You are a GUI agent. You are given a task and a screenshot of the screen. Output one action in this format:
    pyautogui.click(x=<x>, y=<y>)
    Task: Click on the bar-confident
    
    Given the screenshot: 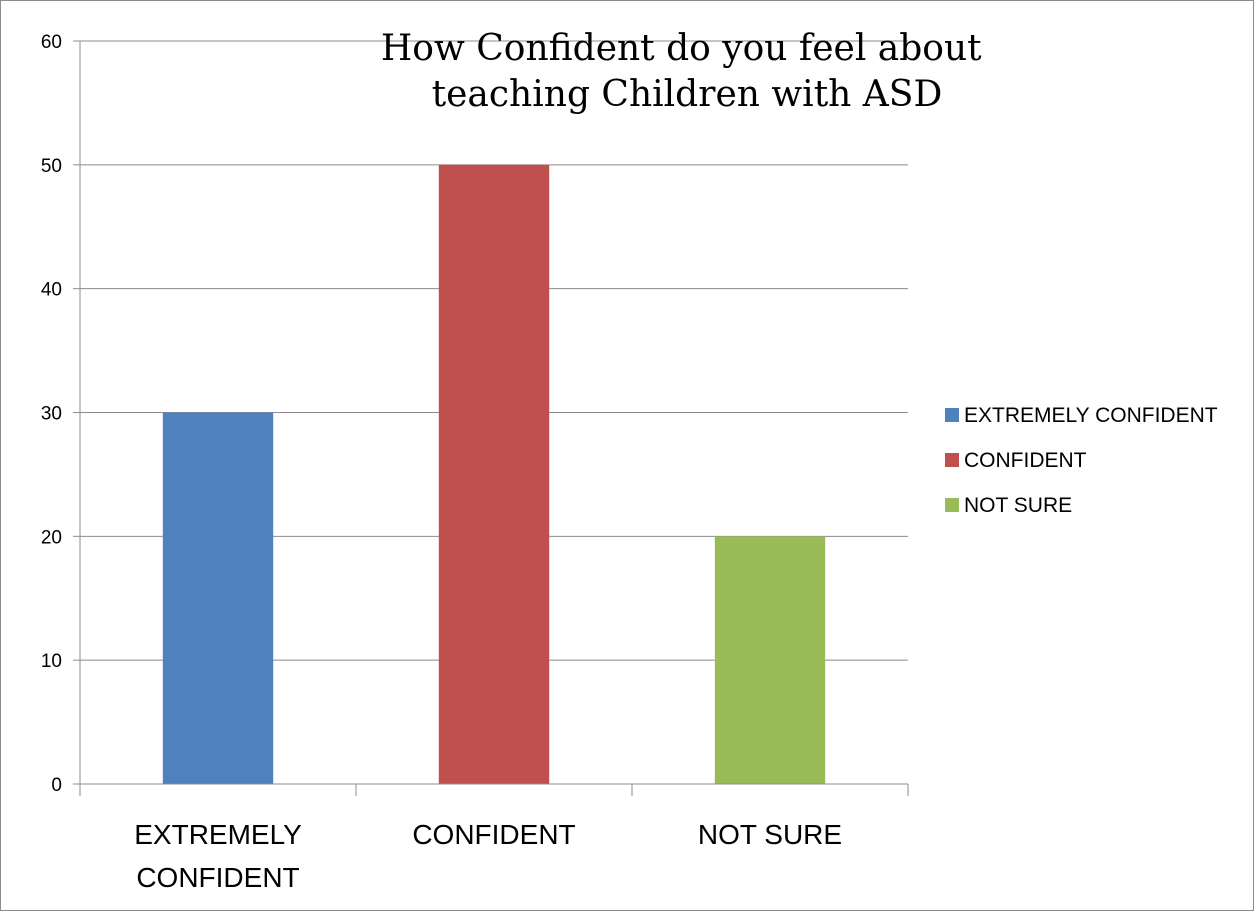 What is the action you would take?
    pyautogui.click(x=494, y=474)
    